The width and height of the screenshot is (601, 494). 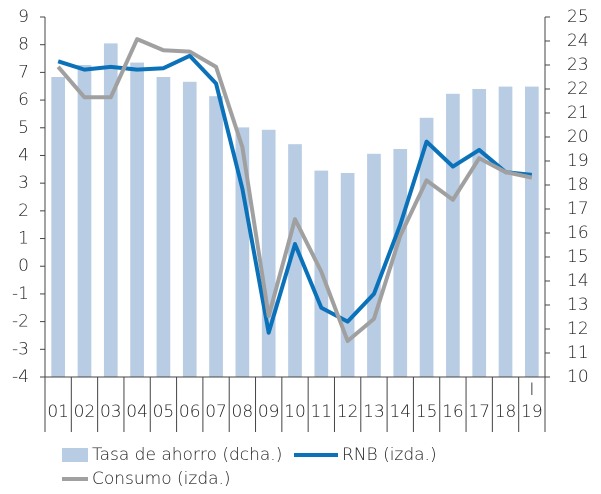 I want to click on y-tick-label: 7, so click(x=23, y=72).